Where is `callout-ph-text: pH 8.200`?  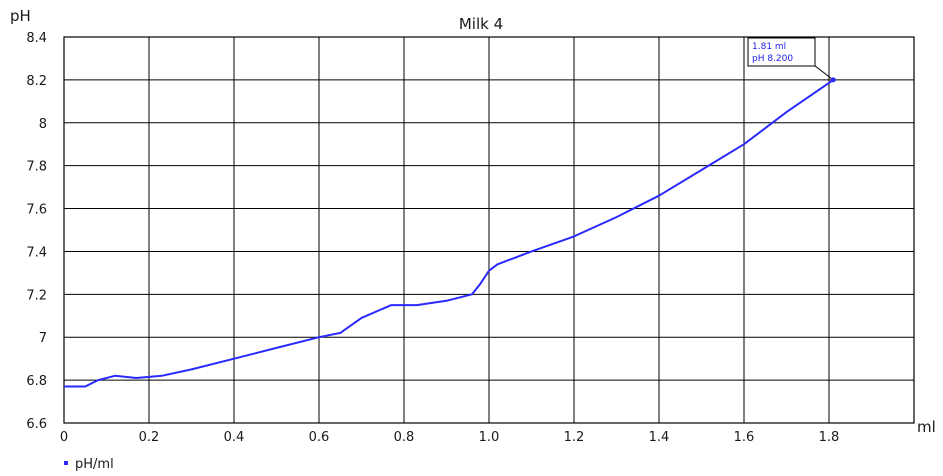 callout-ph-text: pH 8.200 is located at coordinates (772, 59).